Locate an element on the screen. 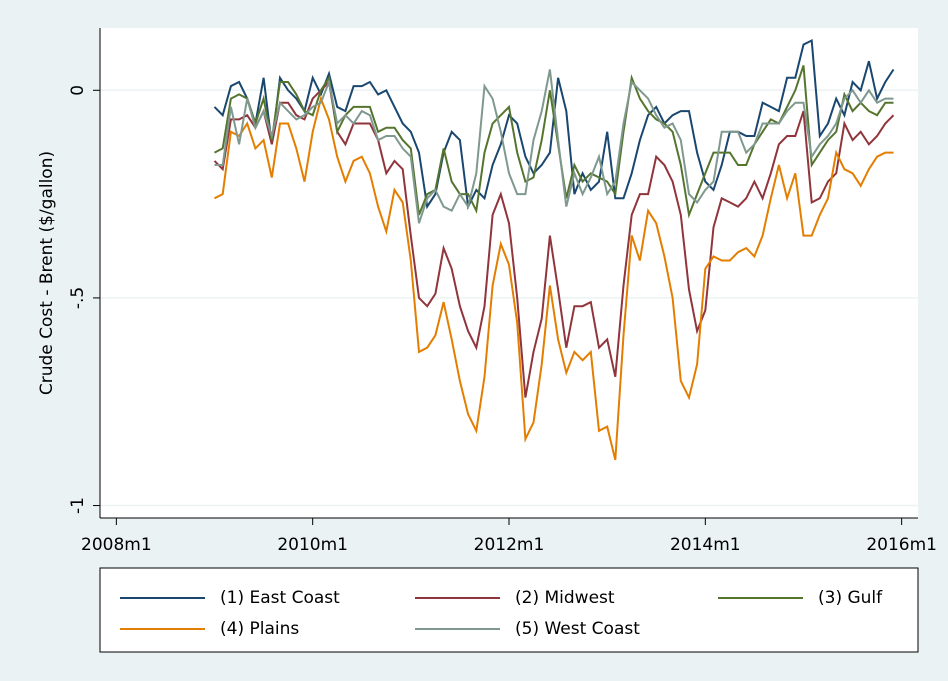 Image resolution: width=948 pixels, height=681 pixels. y-tick-label: -1 is located at coordinates (78, 505).